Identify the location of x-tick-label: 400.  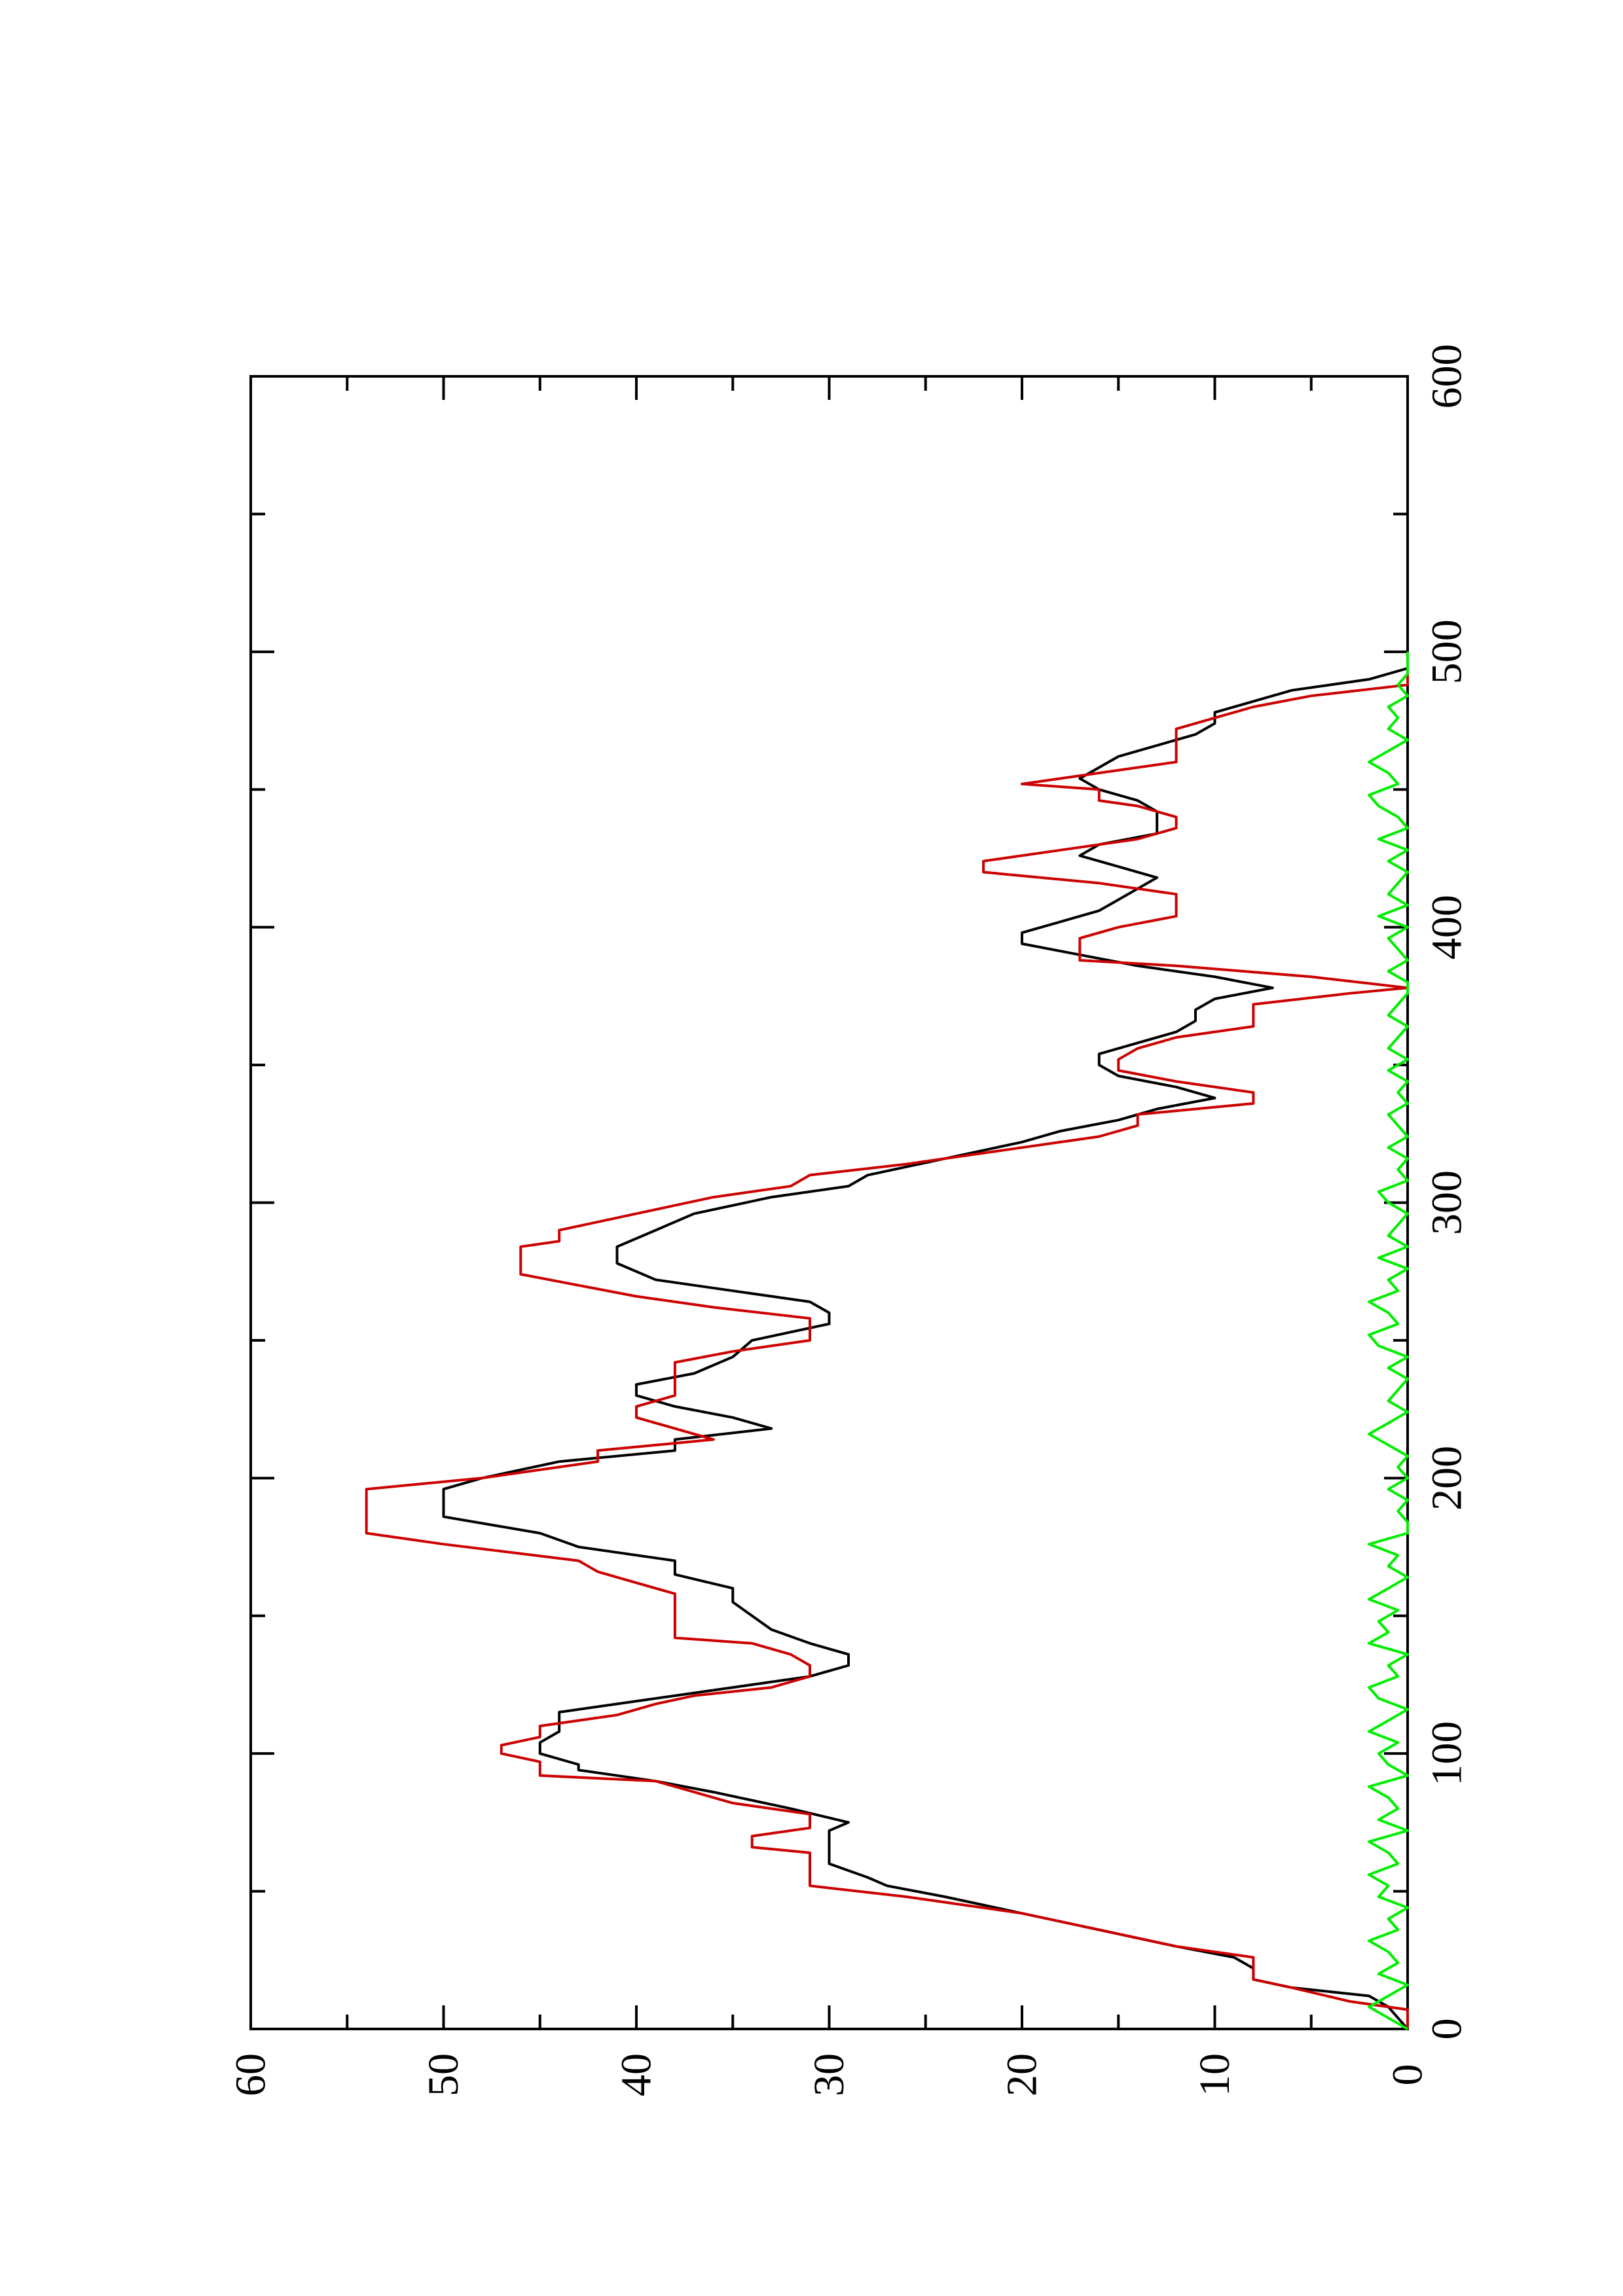
(1447, 927).